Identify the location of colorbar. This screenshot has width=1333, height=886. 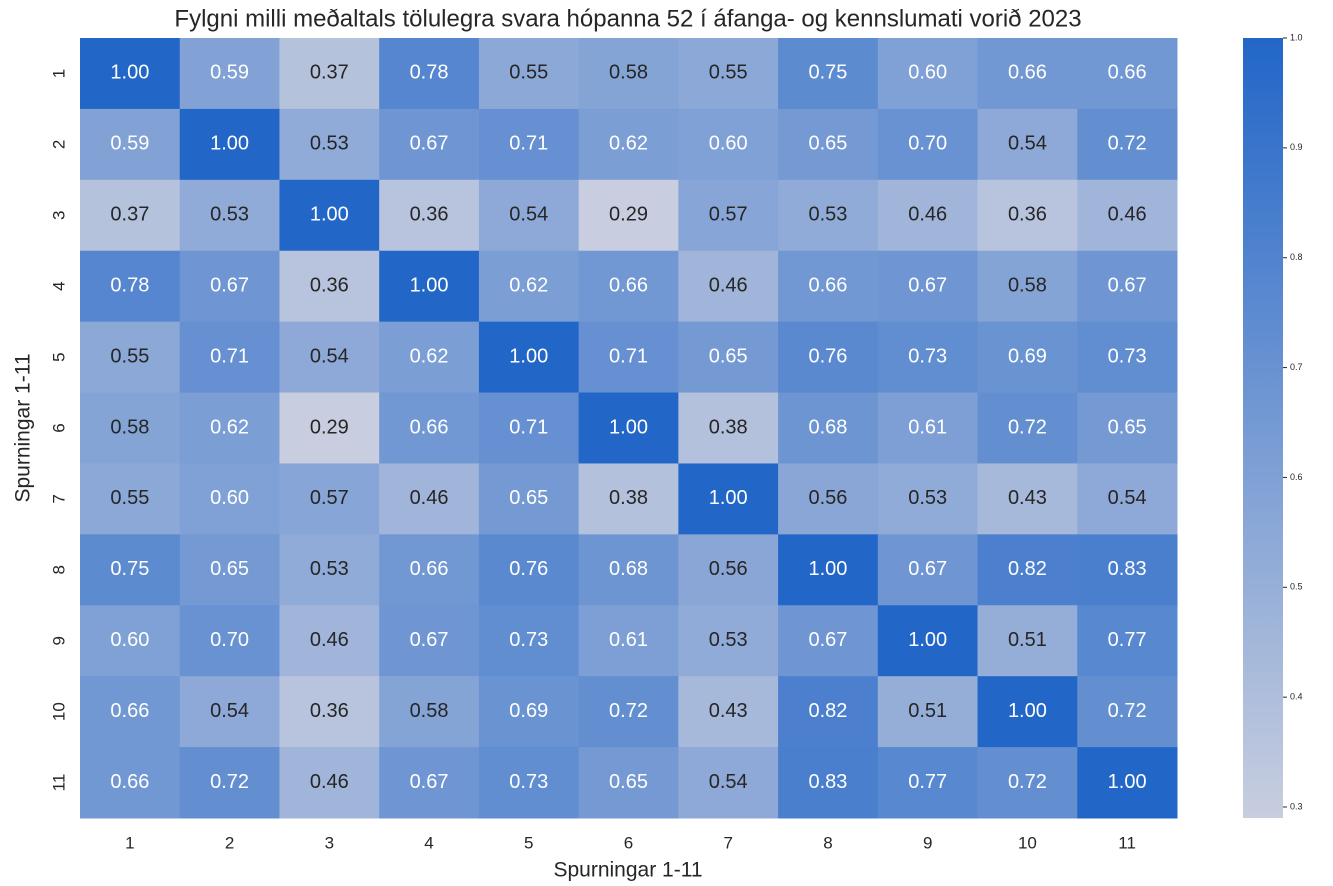
(1263, 428).